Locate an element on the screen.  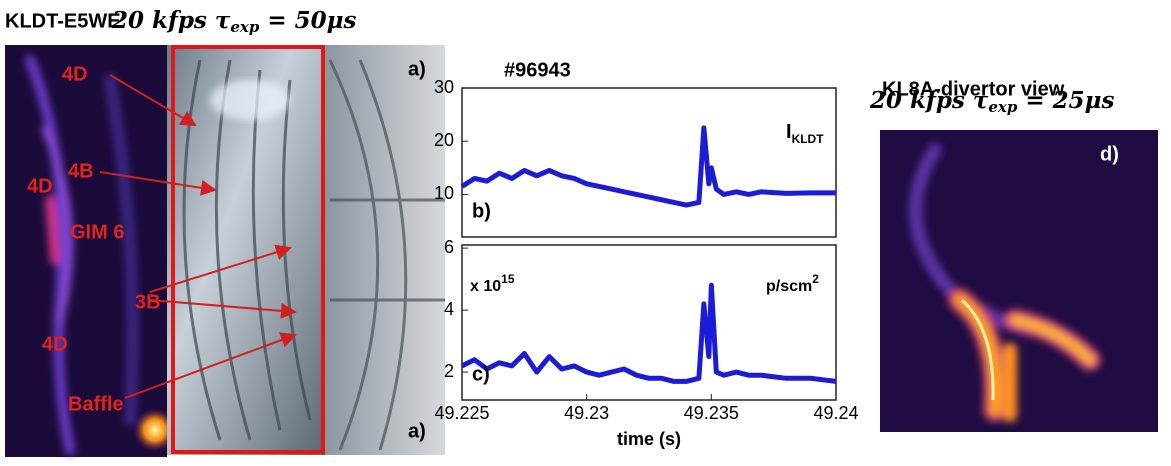
image-label: 4B is located at coordinates (81, 171).